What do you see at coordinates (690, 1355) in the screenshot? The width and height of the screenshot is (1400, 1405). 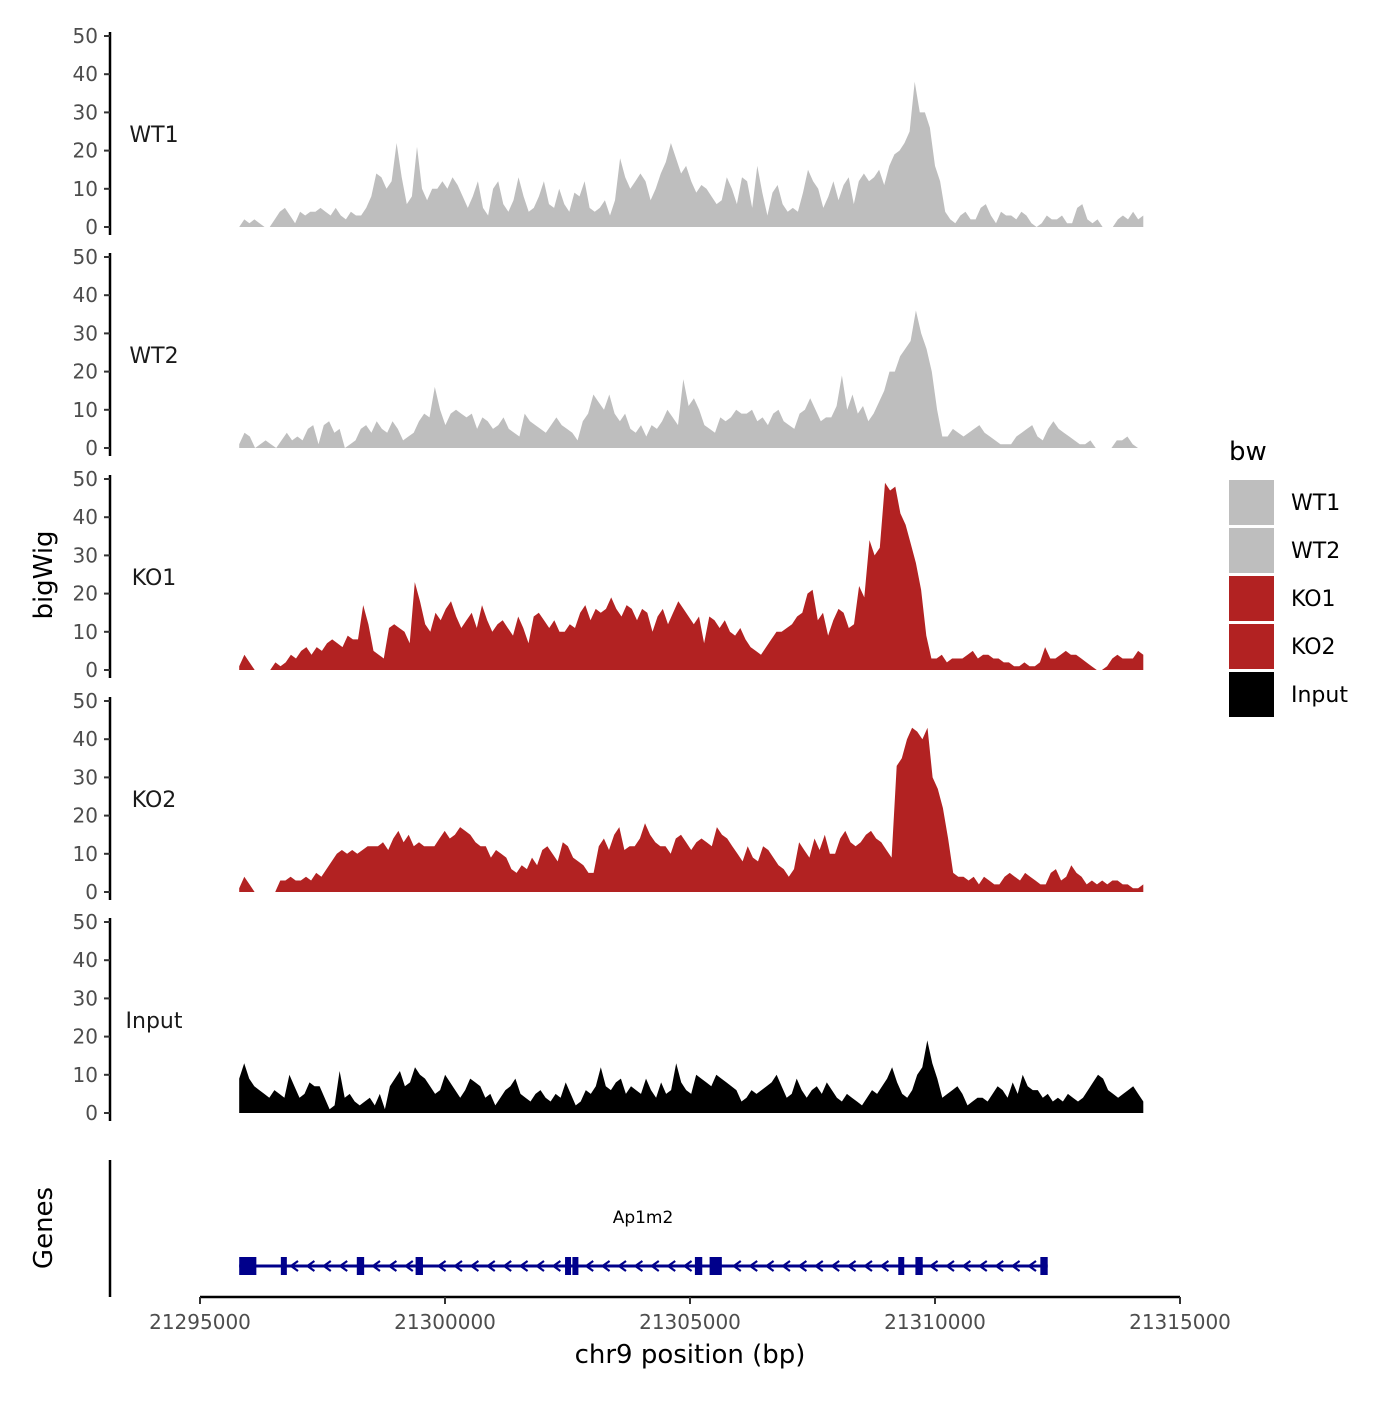 I see `x-axis-title: chr9 position (bp)` at bounding box center [690, 1355].